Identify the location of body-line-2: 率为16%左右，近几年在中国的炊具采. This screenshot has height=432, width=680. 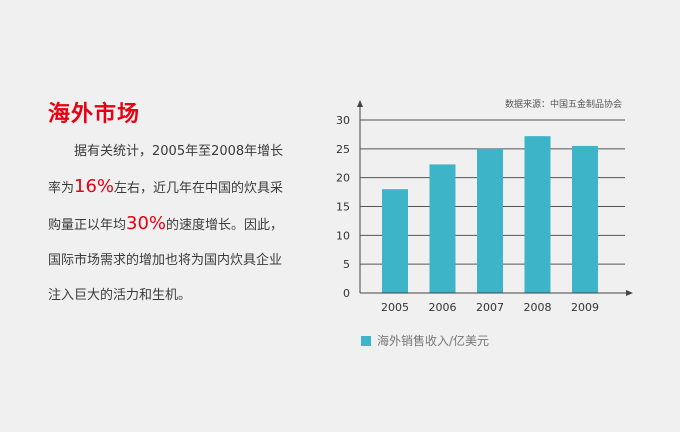
(173, 187).